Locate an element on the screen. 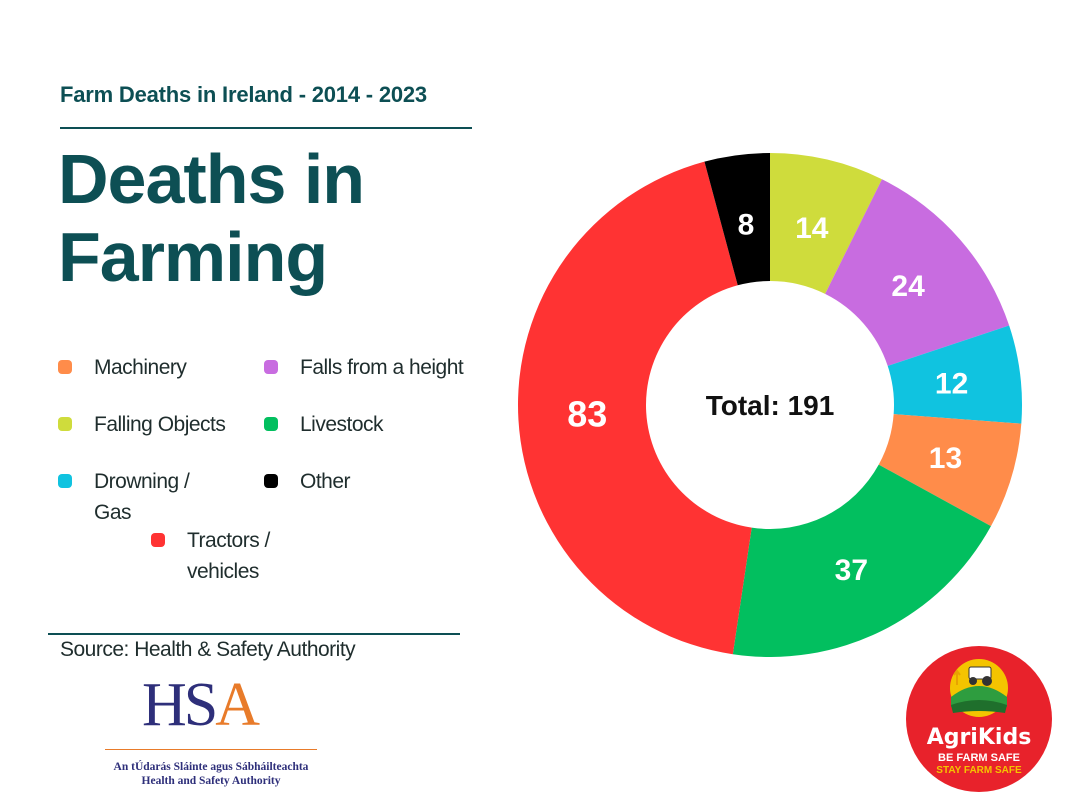 This screenshot has width=1080, height=810. hsa-wordmark: HSA is located at coordinates (201, 705).